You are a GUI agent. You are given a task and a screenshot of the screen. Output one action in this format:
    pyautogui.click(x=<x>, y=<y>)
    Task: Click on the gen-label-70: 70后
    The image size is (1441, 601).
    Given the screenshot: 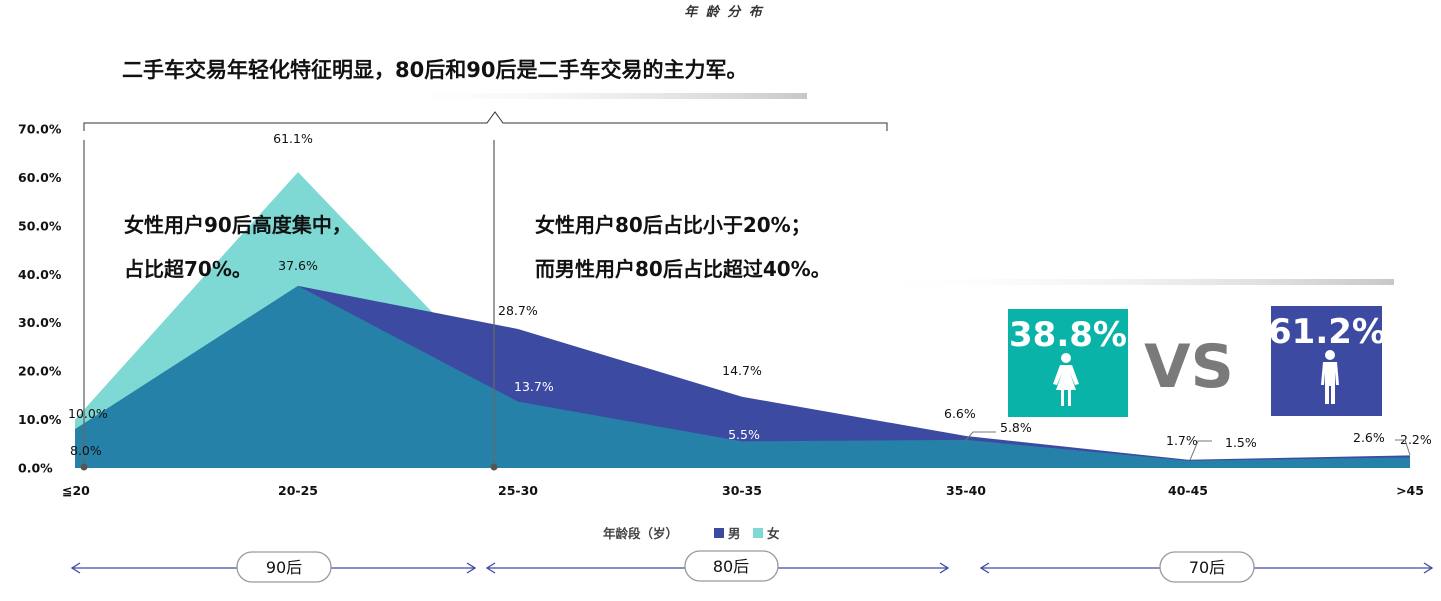 What is the action you would take?
    pyautogui.click(x=1207, y=567)
    